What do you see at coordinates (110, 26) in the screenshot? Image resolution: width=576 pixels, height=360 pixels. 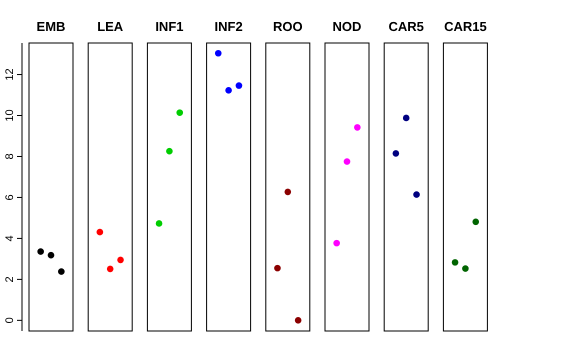 I see `x-tick-label: LEA` at bounding box center [110, 26].